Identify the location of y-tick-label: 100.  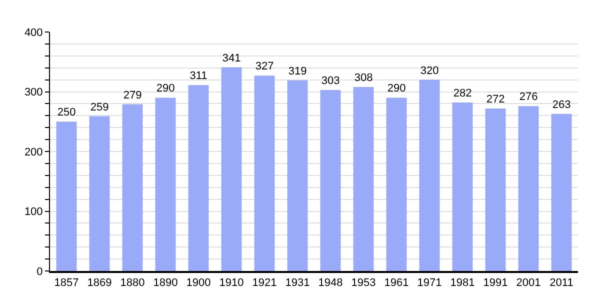
(33, 212).